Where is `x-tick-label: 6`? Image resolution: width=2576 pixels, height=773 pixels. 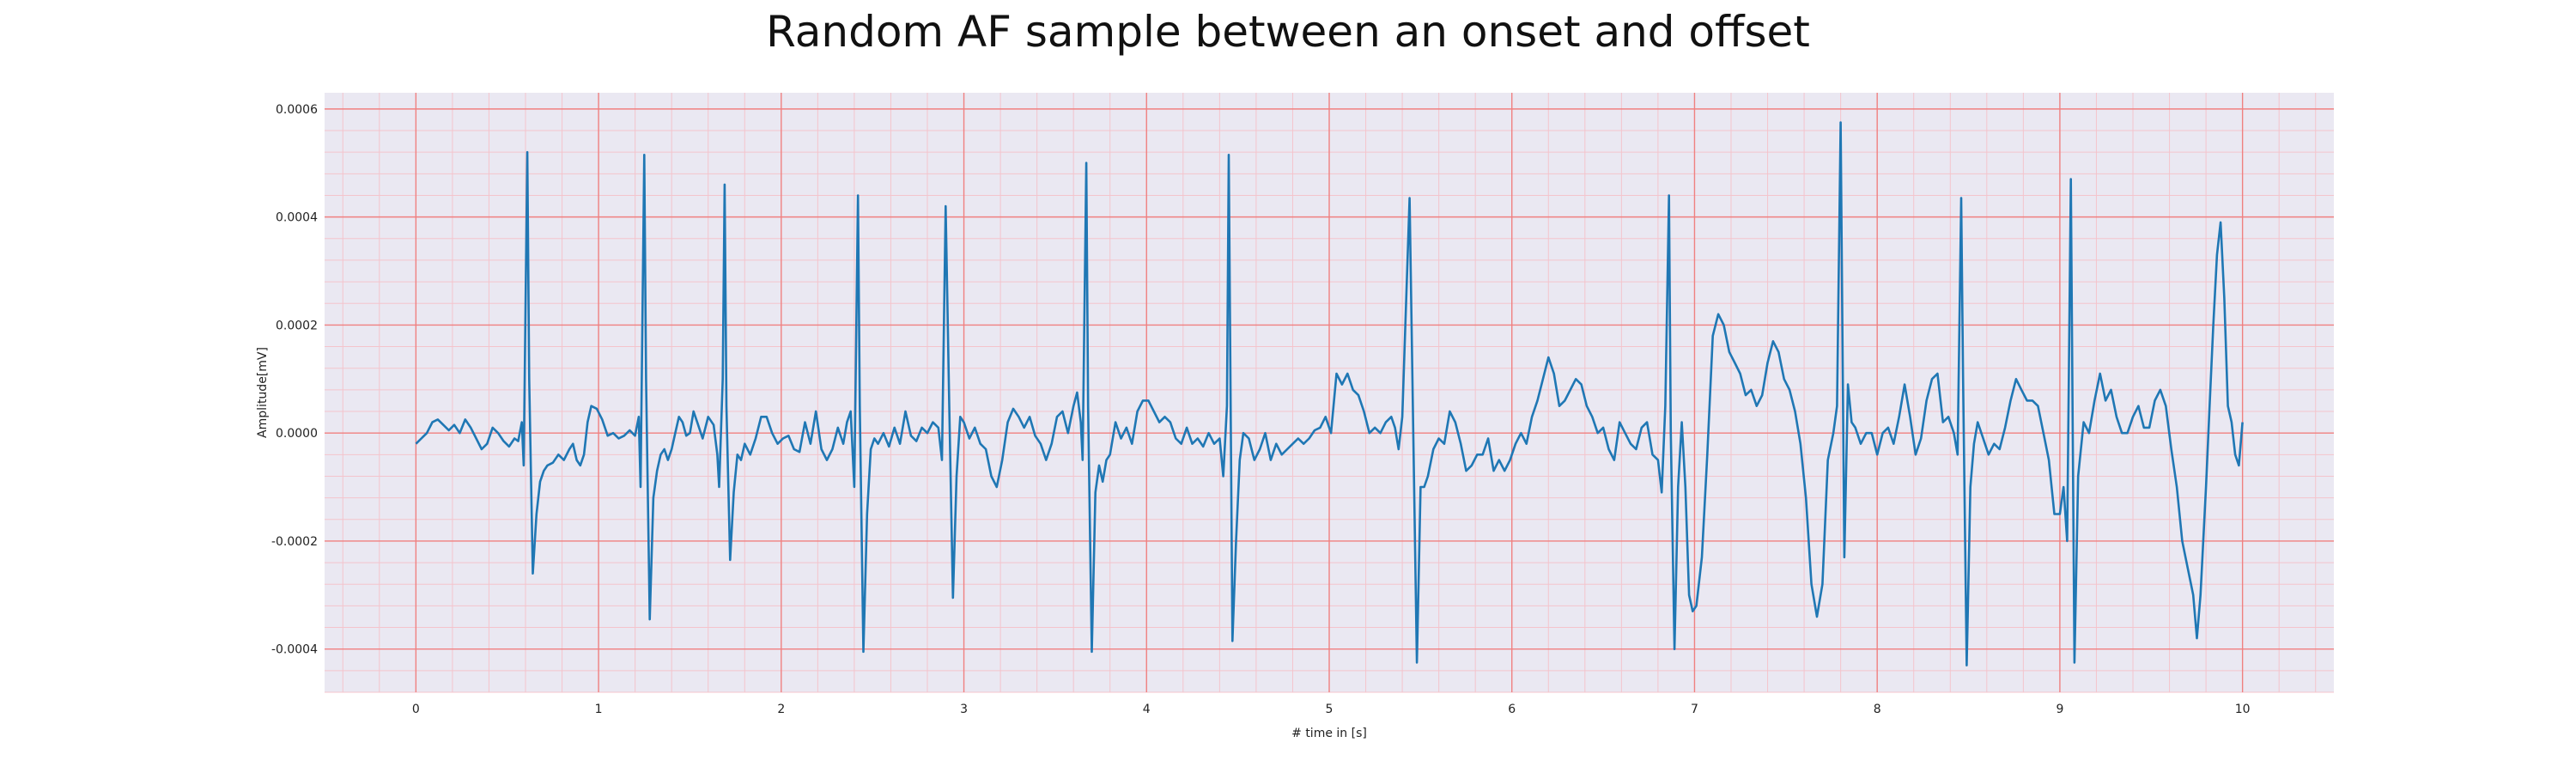
x-tick-label: 6 is located at coordinates (1512, 709).